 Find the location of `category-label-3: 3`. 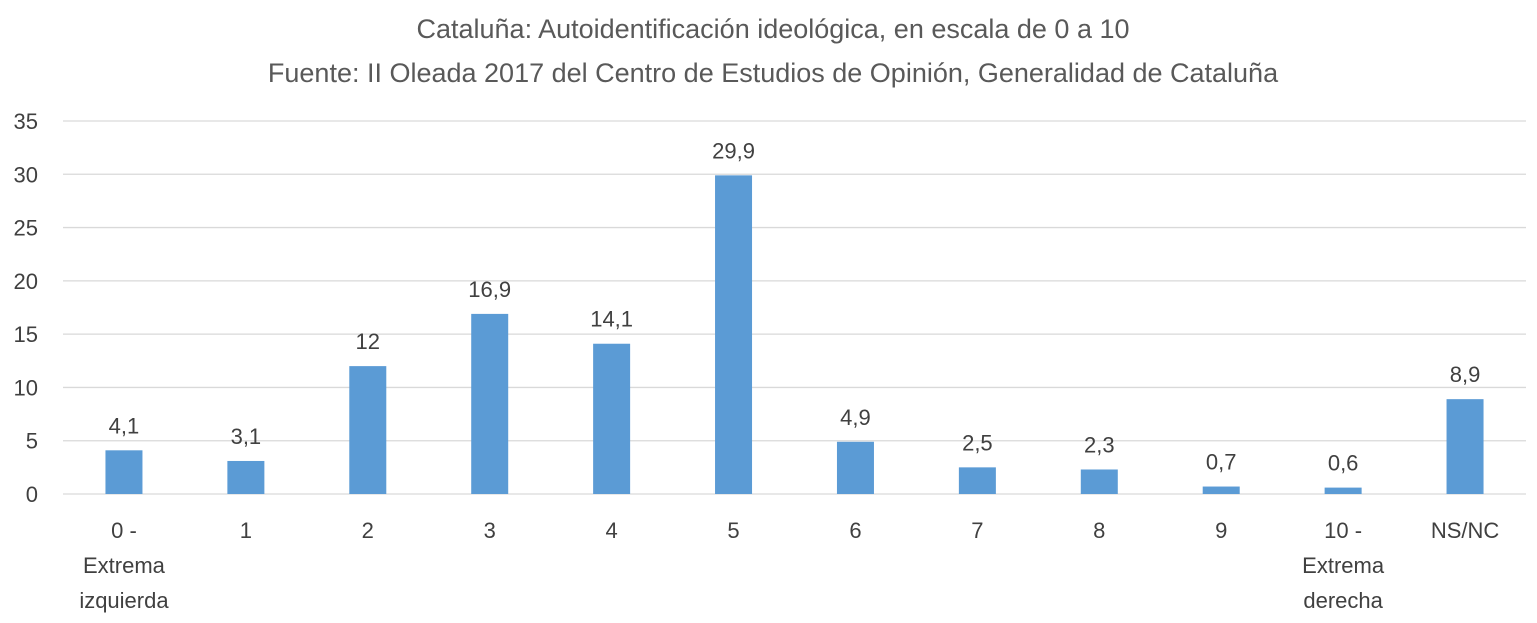

category-label-3: 3 is located at coordinates (490, 530).